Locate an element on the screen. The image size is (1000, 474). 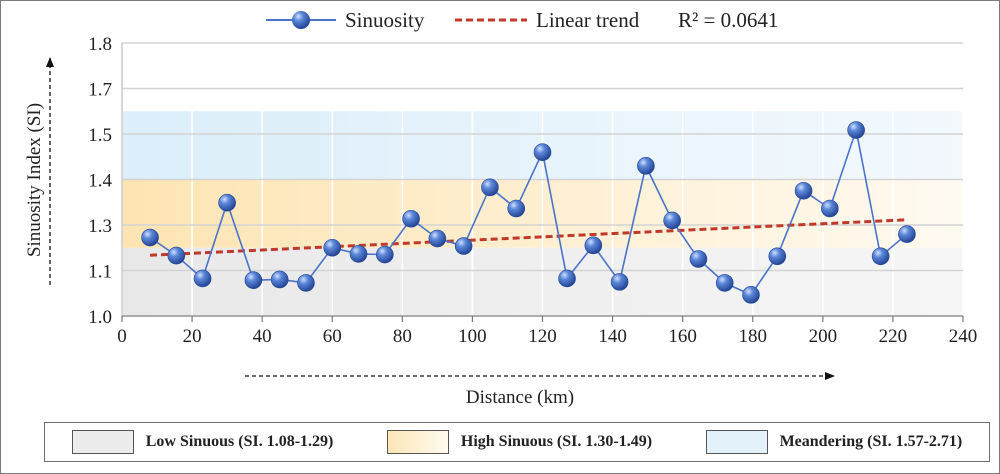
y-axis-title: Sinuosity Index (SI) is located at coordinates (34, 180).